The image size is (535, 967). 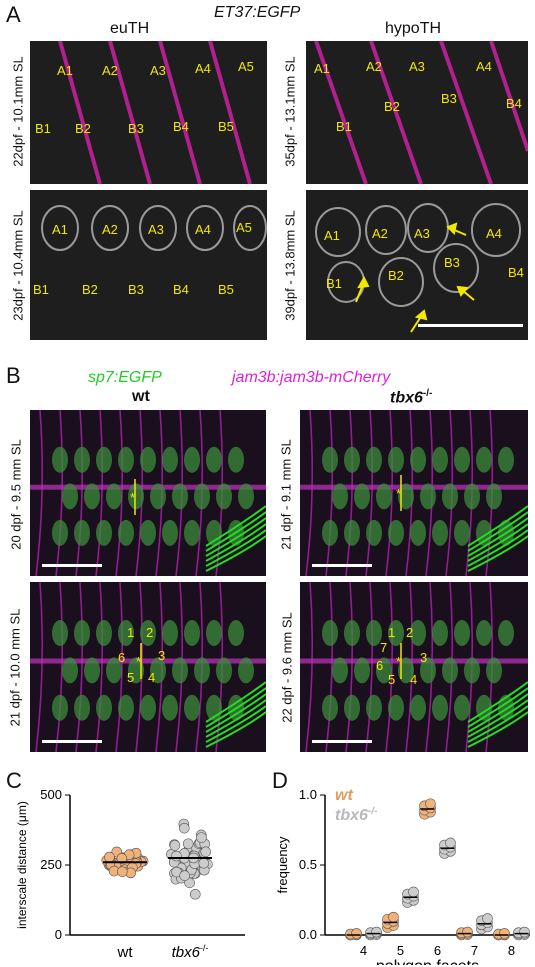 What do you see at coordinates (246, 66) in the screenshot?
I see `scale-label-a5: A5` at bounding box center [246, 66].